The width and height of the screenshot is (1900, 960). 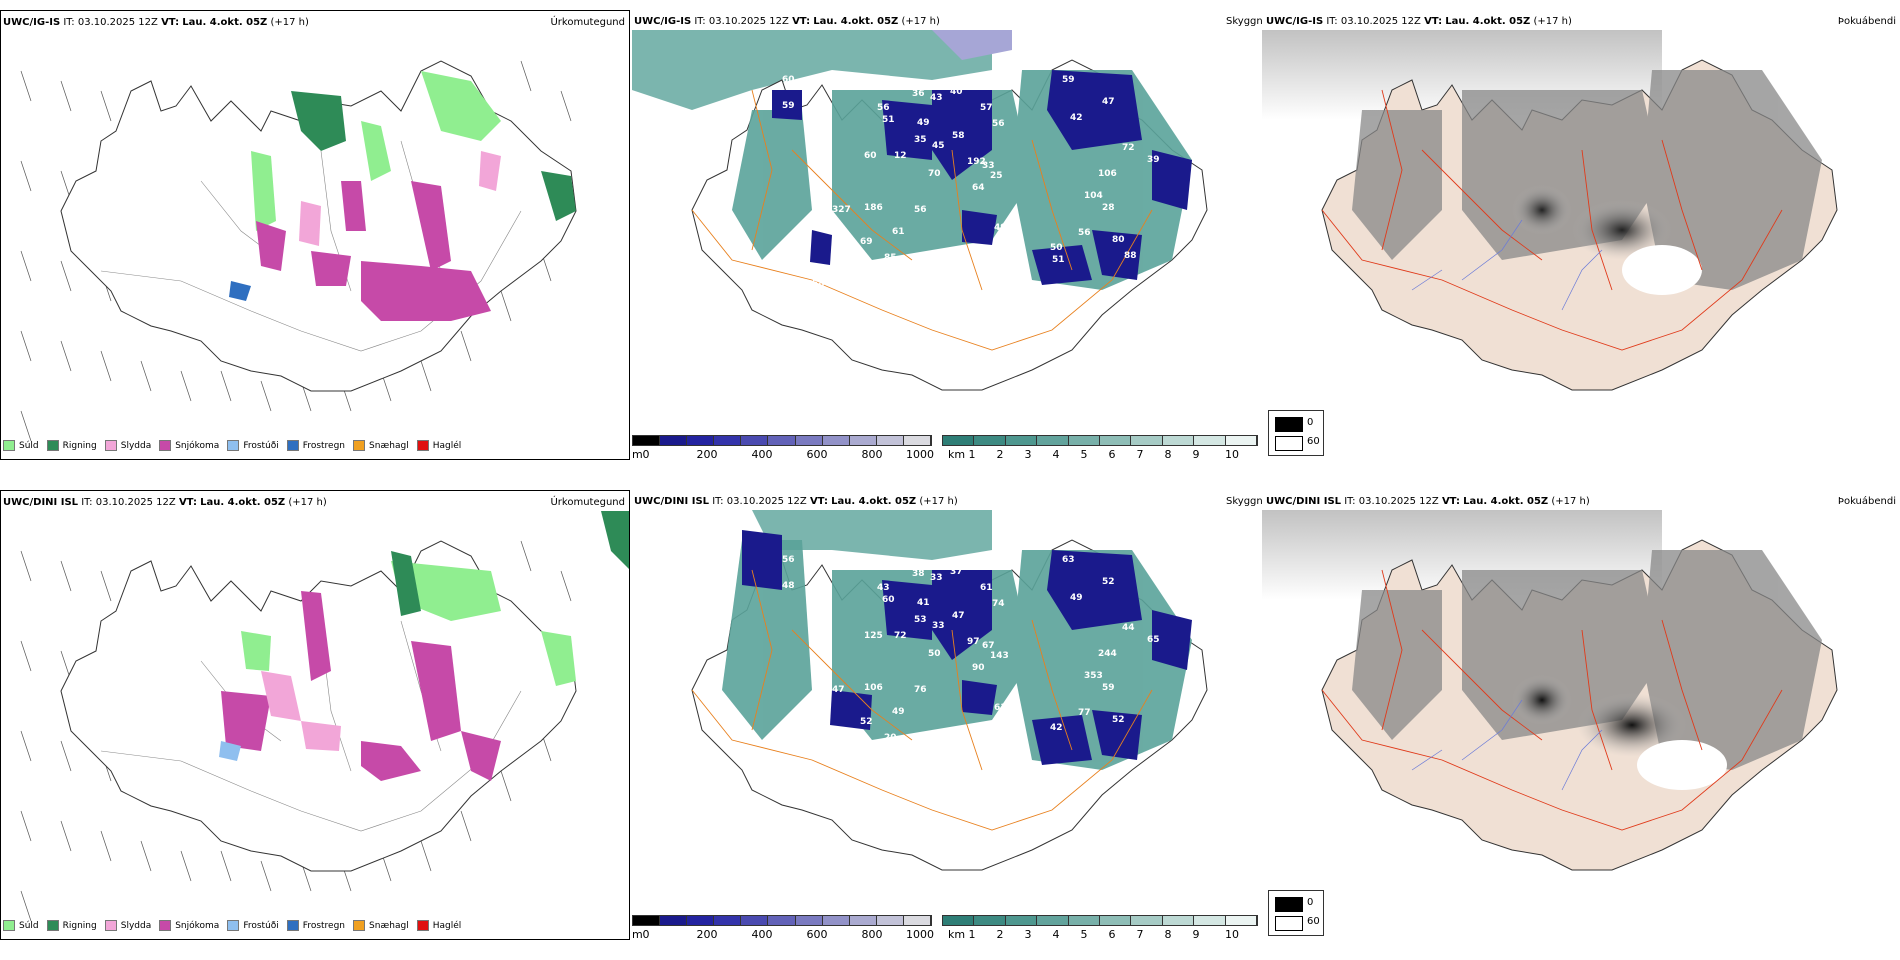 I want to click on visibility-value-label: 20, so click(x=890, y=738).